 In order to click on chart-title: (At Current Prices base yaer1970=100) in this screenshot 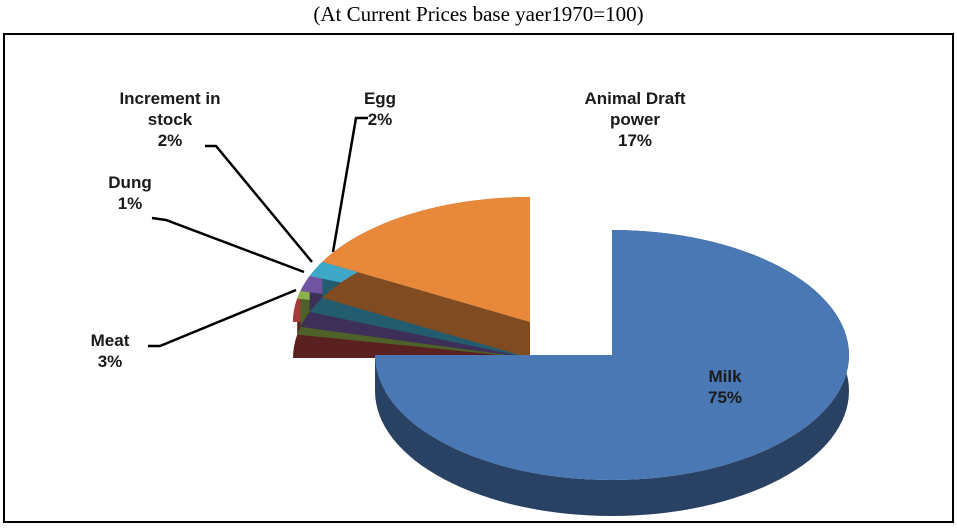, I will do `click(478, 14)`.